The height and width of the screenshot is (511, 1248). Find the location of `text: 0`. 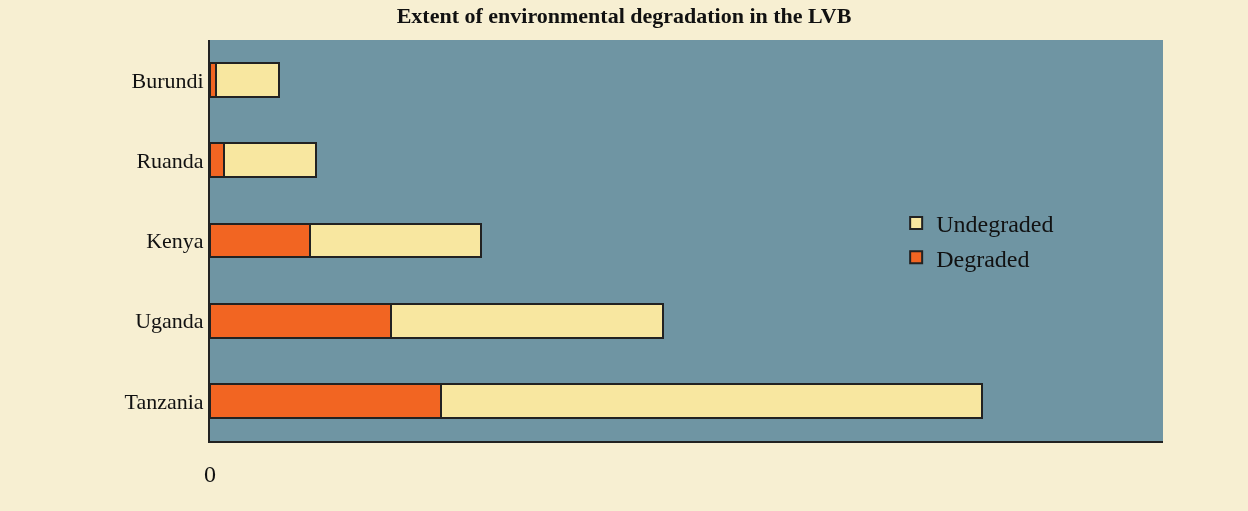

text: 0 is located at coordinates (210, 474).